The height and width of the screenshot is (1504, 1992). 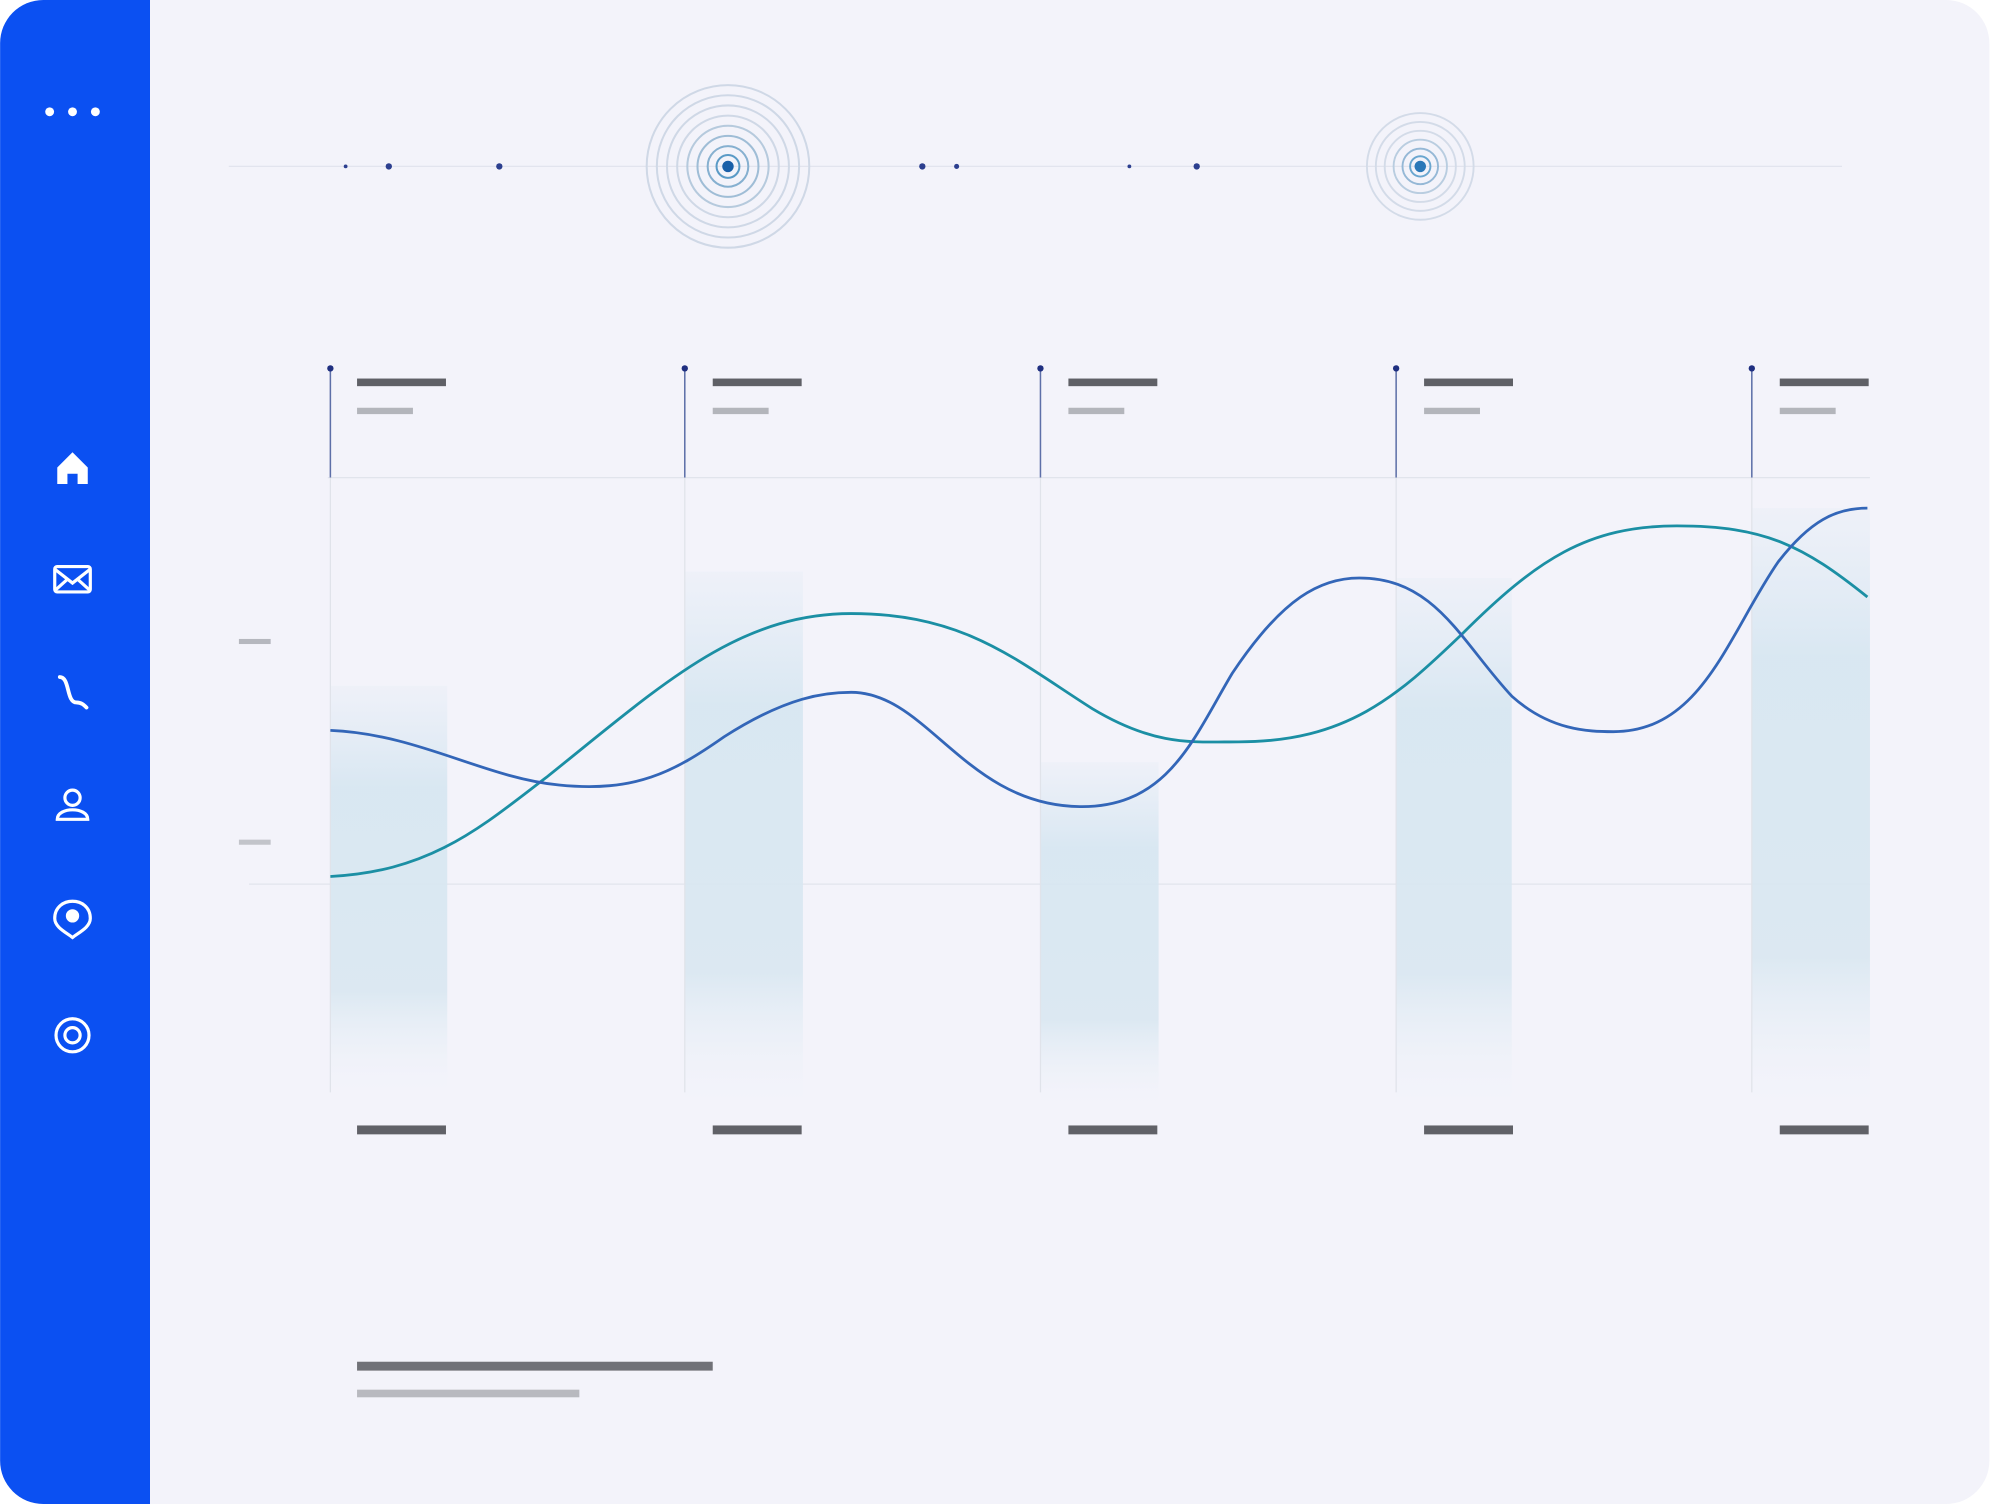 I want to click on mail-flap, so click(x=72, y=579).